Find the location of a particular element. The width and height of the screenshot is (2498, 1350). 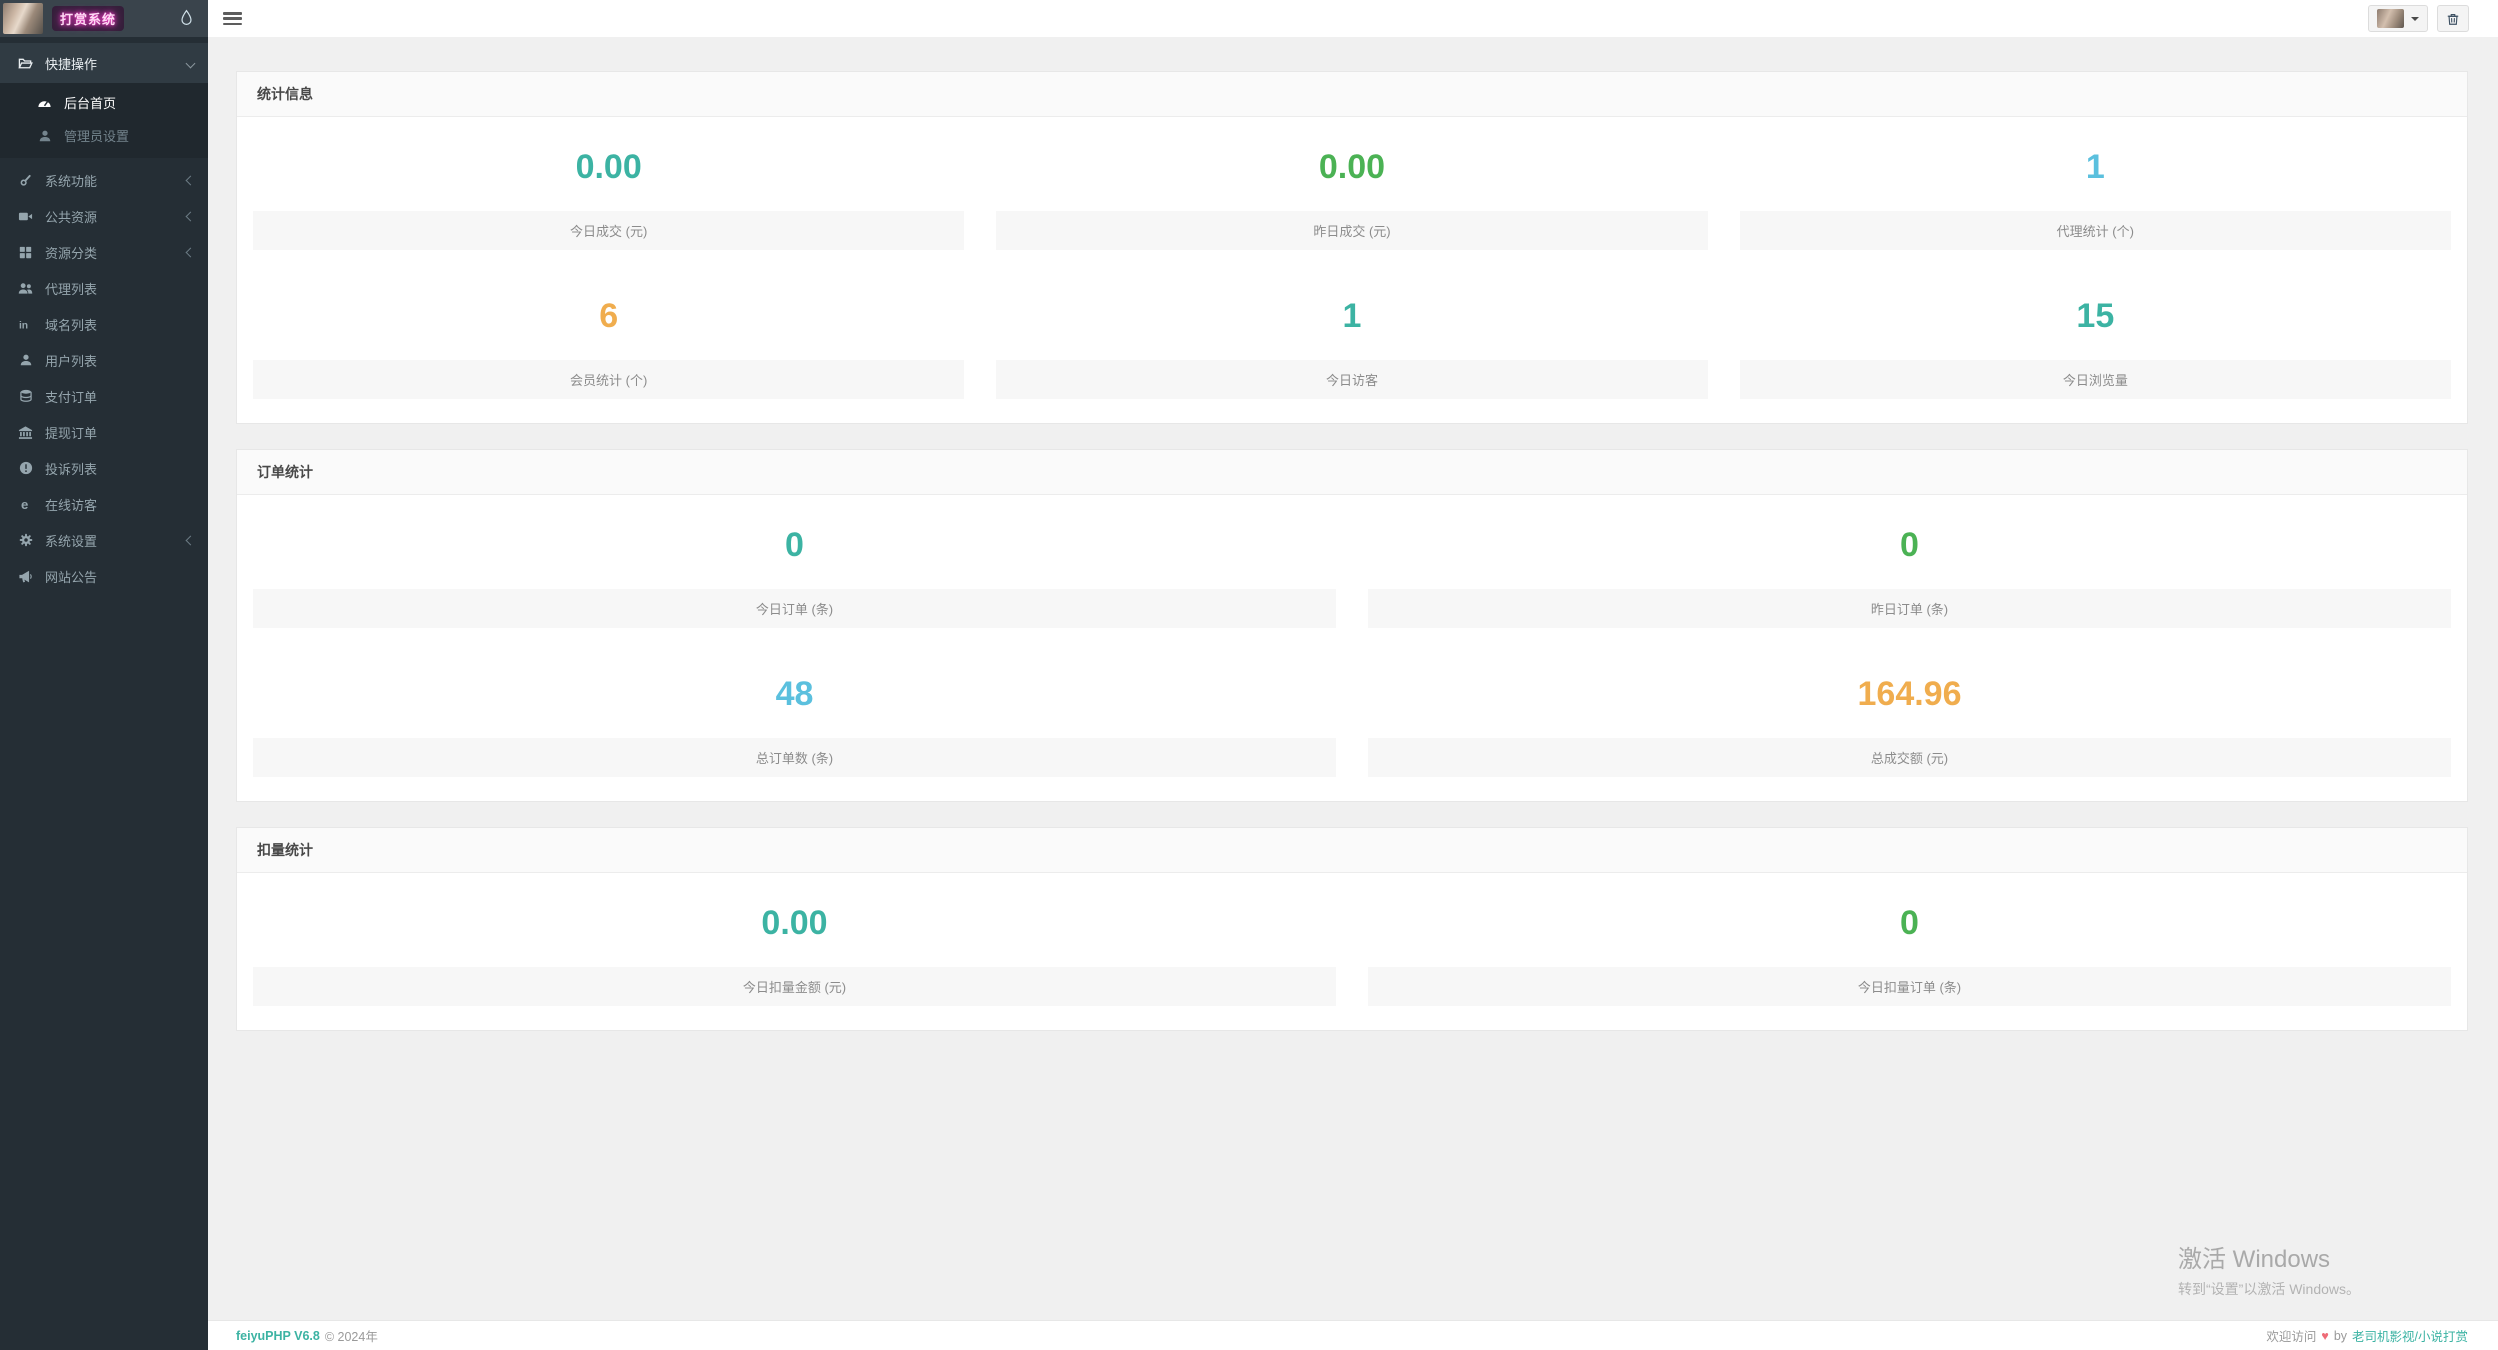

app-version: feiyuPHP V6.8 is located at coordinates (278, 1335).